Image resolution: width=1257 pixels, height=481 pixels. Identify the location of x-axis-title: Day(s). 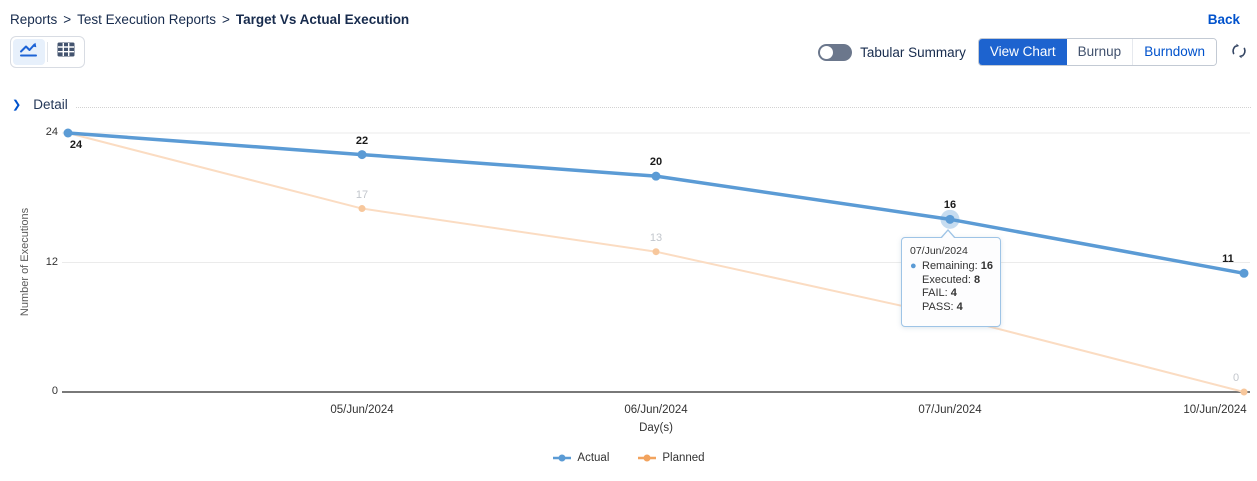
(656, 428).